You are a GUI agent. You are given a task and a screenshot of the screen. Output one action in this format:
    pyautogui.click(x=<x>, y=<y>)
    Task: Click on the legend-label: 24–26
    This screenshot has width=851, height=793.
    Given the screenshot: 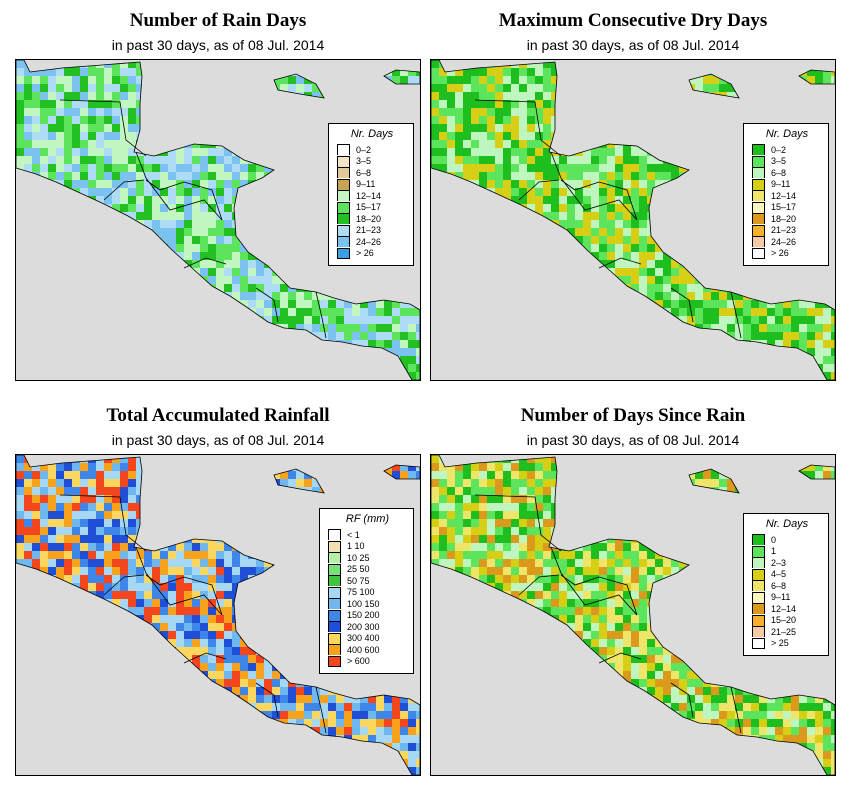 What is the action you would take?
    pyautogui.click(x=369, y=241)
    